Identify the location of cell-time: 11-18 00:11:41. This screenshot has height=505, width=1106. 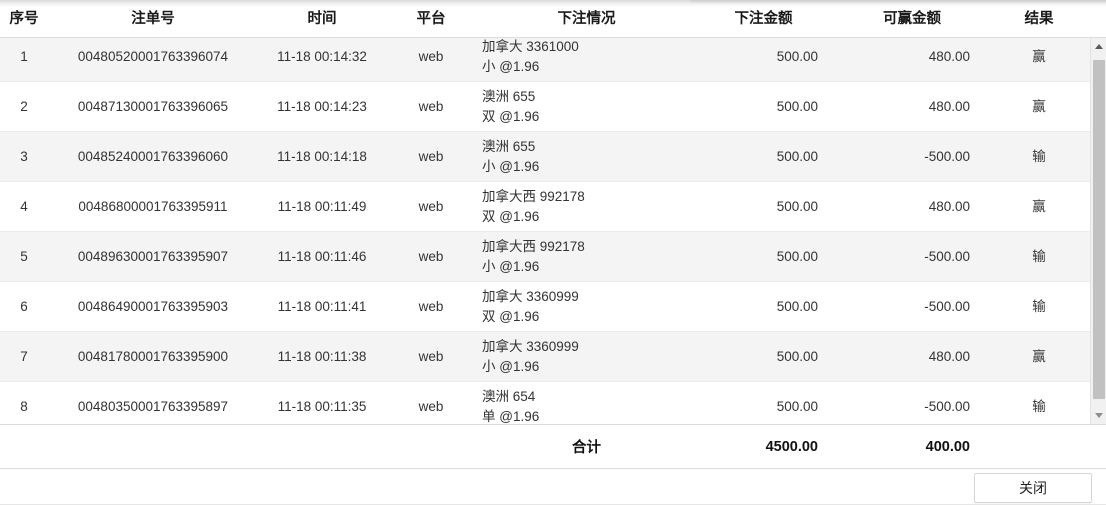
(322, 306).